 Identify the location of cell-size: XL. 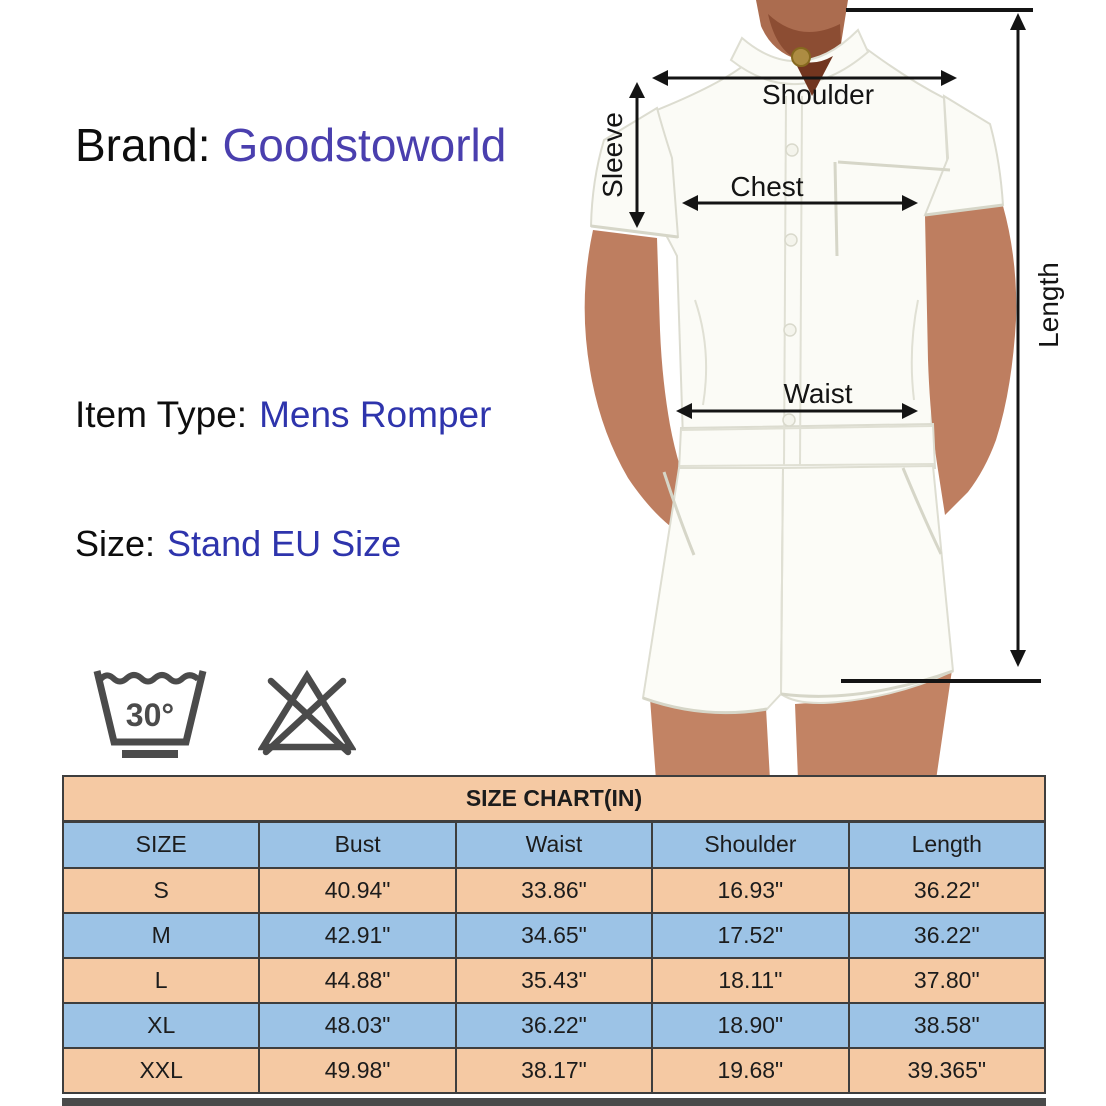
(161, 1025).